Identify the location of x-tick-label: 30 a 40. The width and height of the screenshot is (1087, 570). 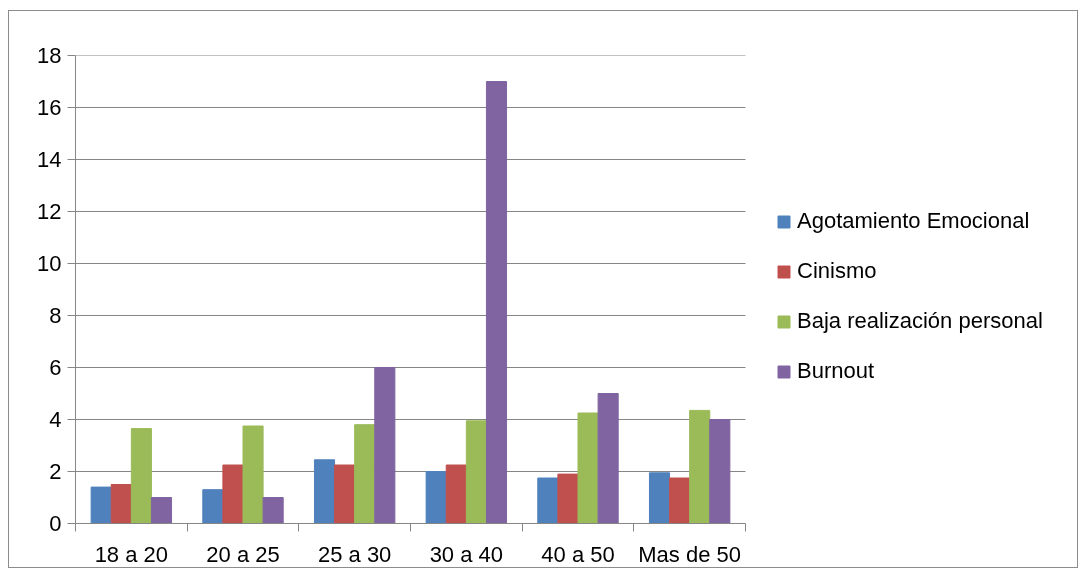
(466, 554).